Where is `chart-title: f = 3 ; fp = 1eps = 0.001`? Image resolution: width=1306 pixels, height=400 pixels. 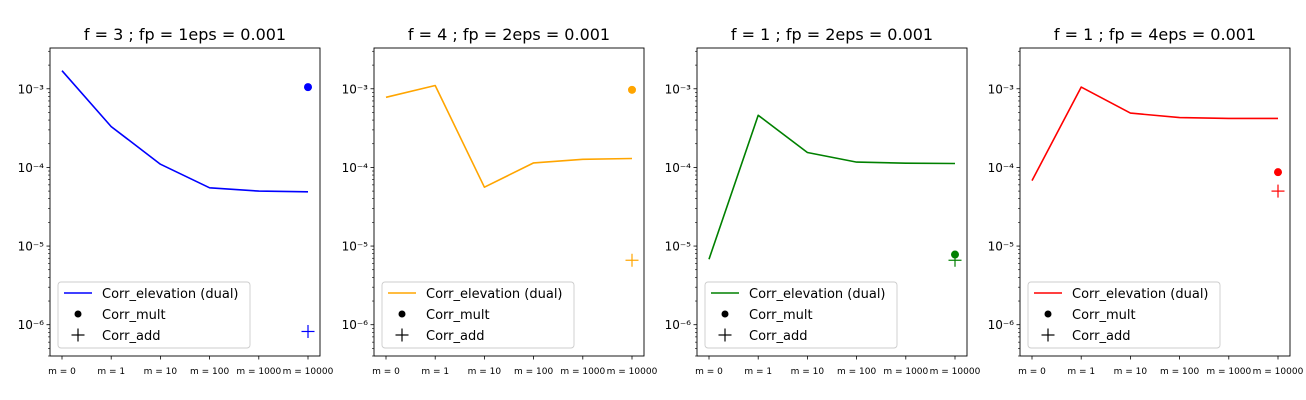
chart-title: f = 3 ; fp = 1eps = 0.001 is located at coordinates (185, 34).